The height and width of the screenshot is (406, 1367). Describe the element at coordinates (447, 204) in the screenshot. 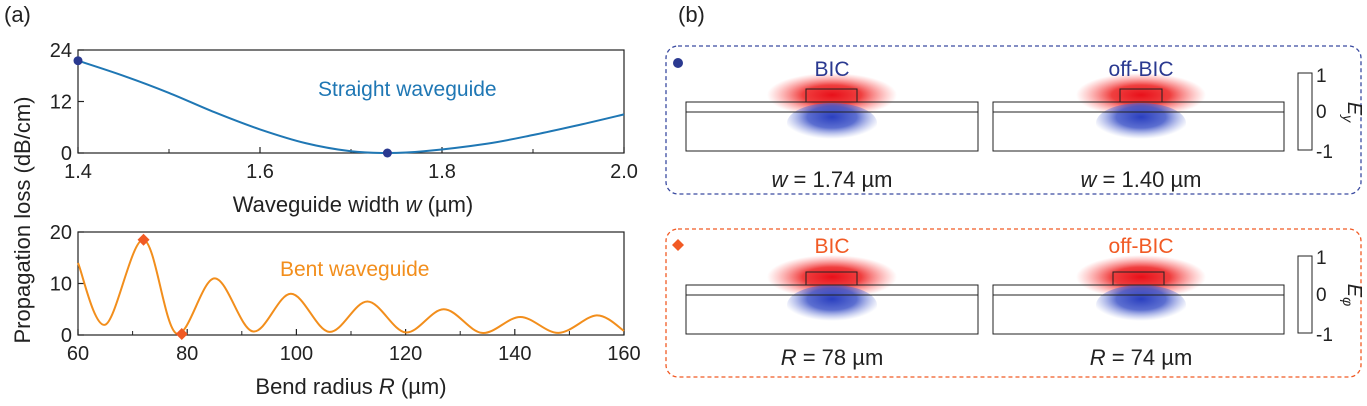

I see `xlabel-top-unit: (µm)` at that location.